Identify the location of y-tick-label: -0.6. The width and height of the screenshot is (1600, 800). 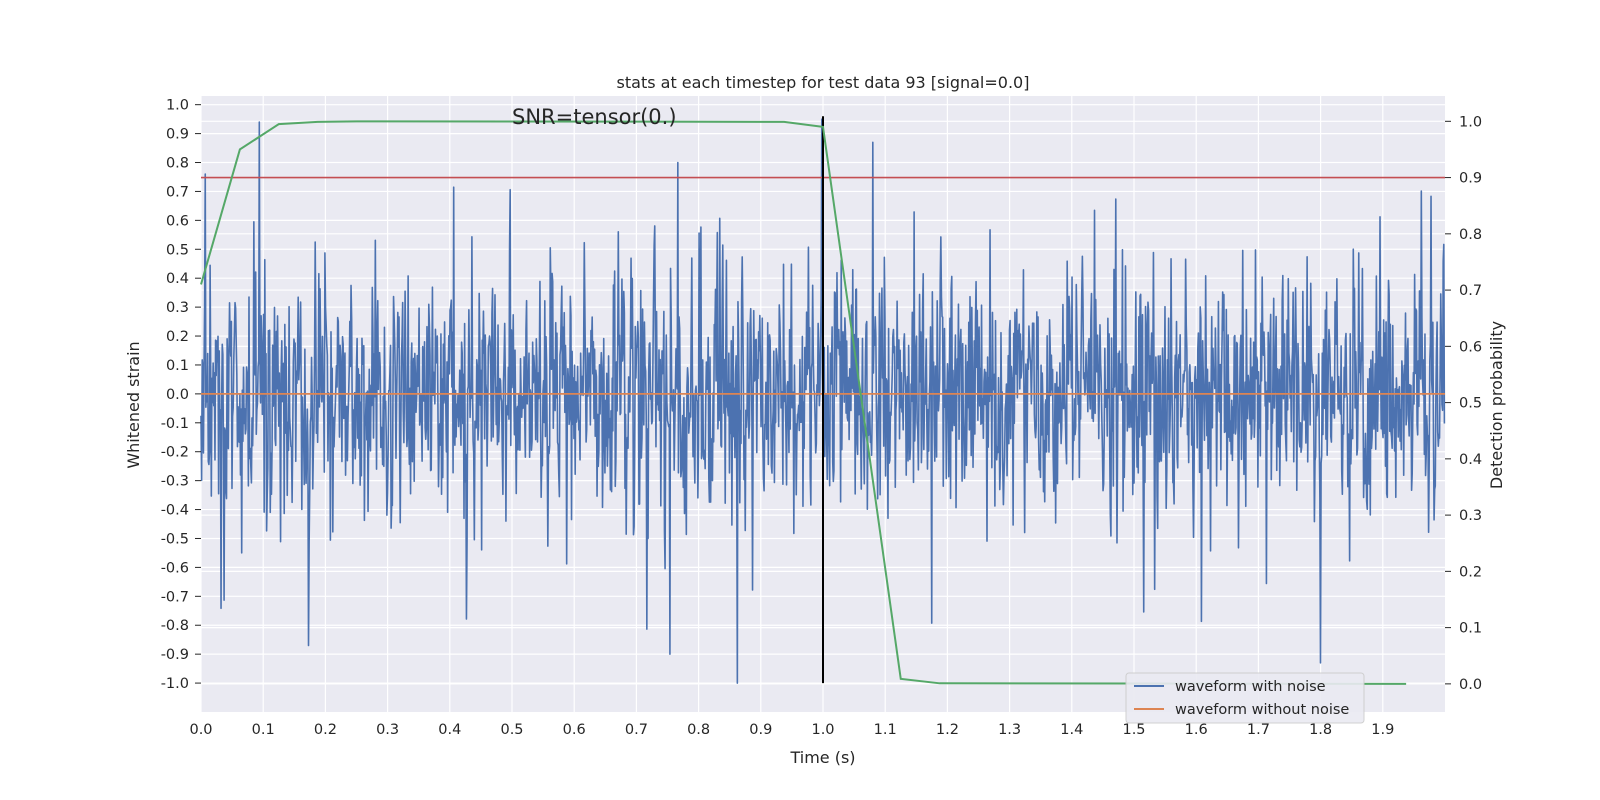
(175, 568).